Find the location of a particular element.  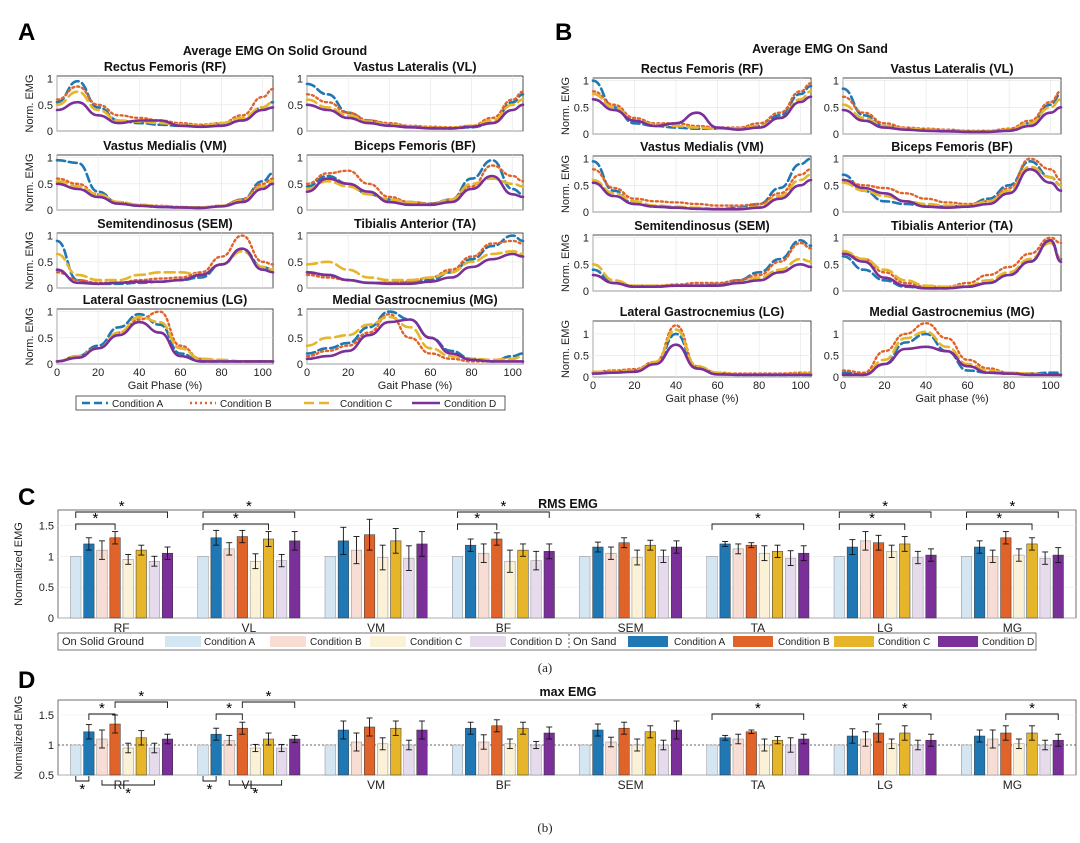

c-sig-star-vl-2: * is located at coordinates (249, 506).